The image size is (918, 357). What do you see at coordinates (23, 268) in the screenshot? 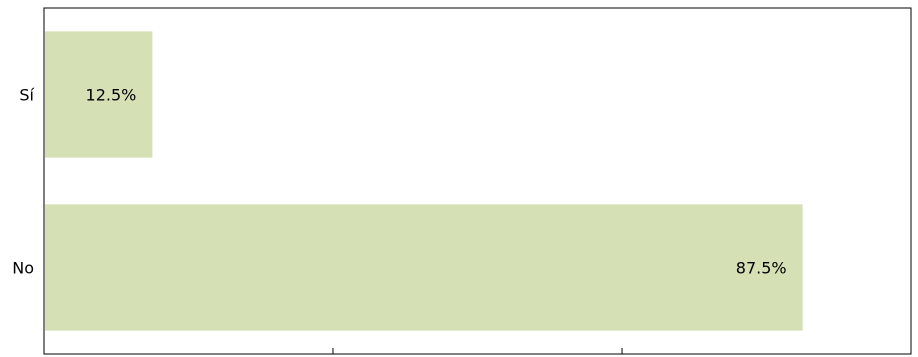
I see `category-label-1: No` at bounding box center [23, 268].